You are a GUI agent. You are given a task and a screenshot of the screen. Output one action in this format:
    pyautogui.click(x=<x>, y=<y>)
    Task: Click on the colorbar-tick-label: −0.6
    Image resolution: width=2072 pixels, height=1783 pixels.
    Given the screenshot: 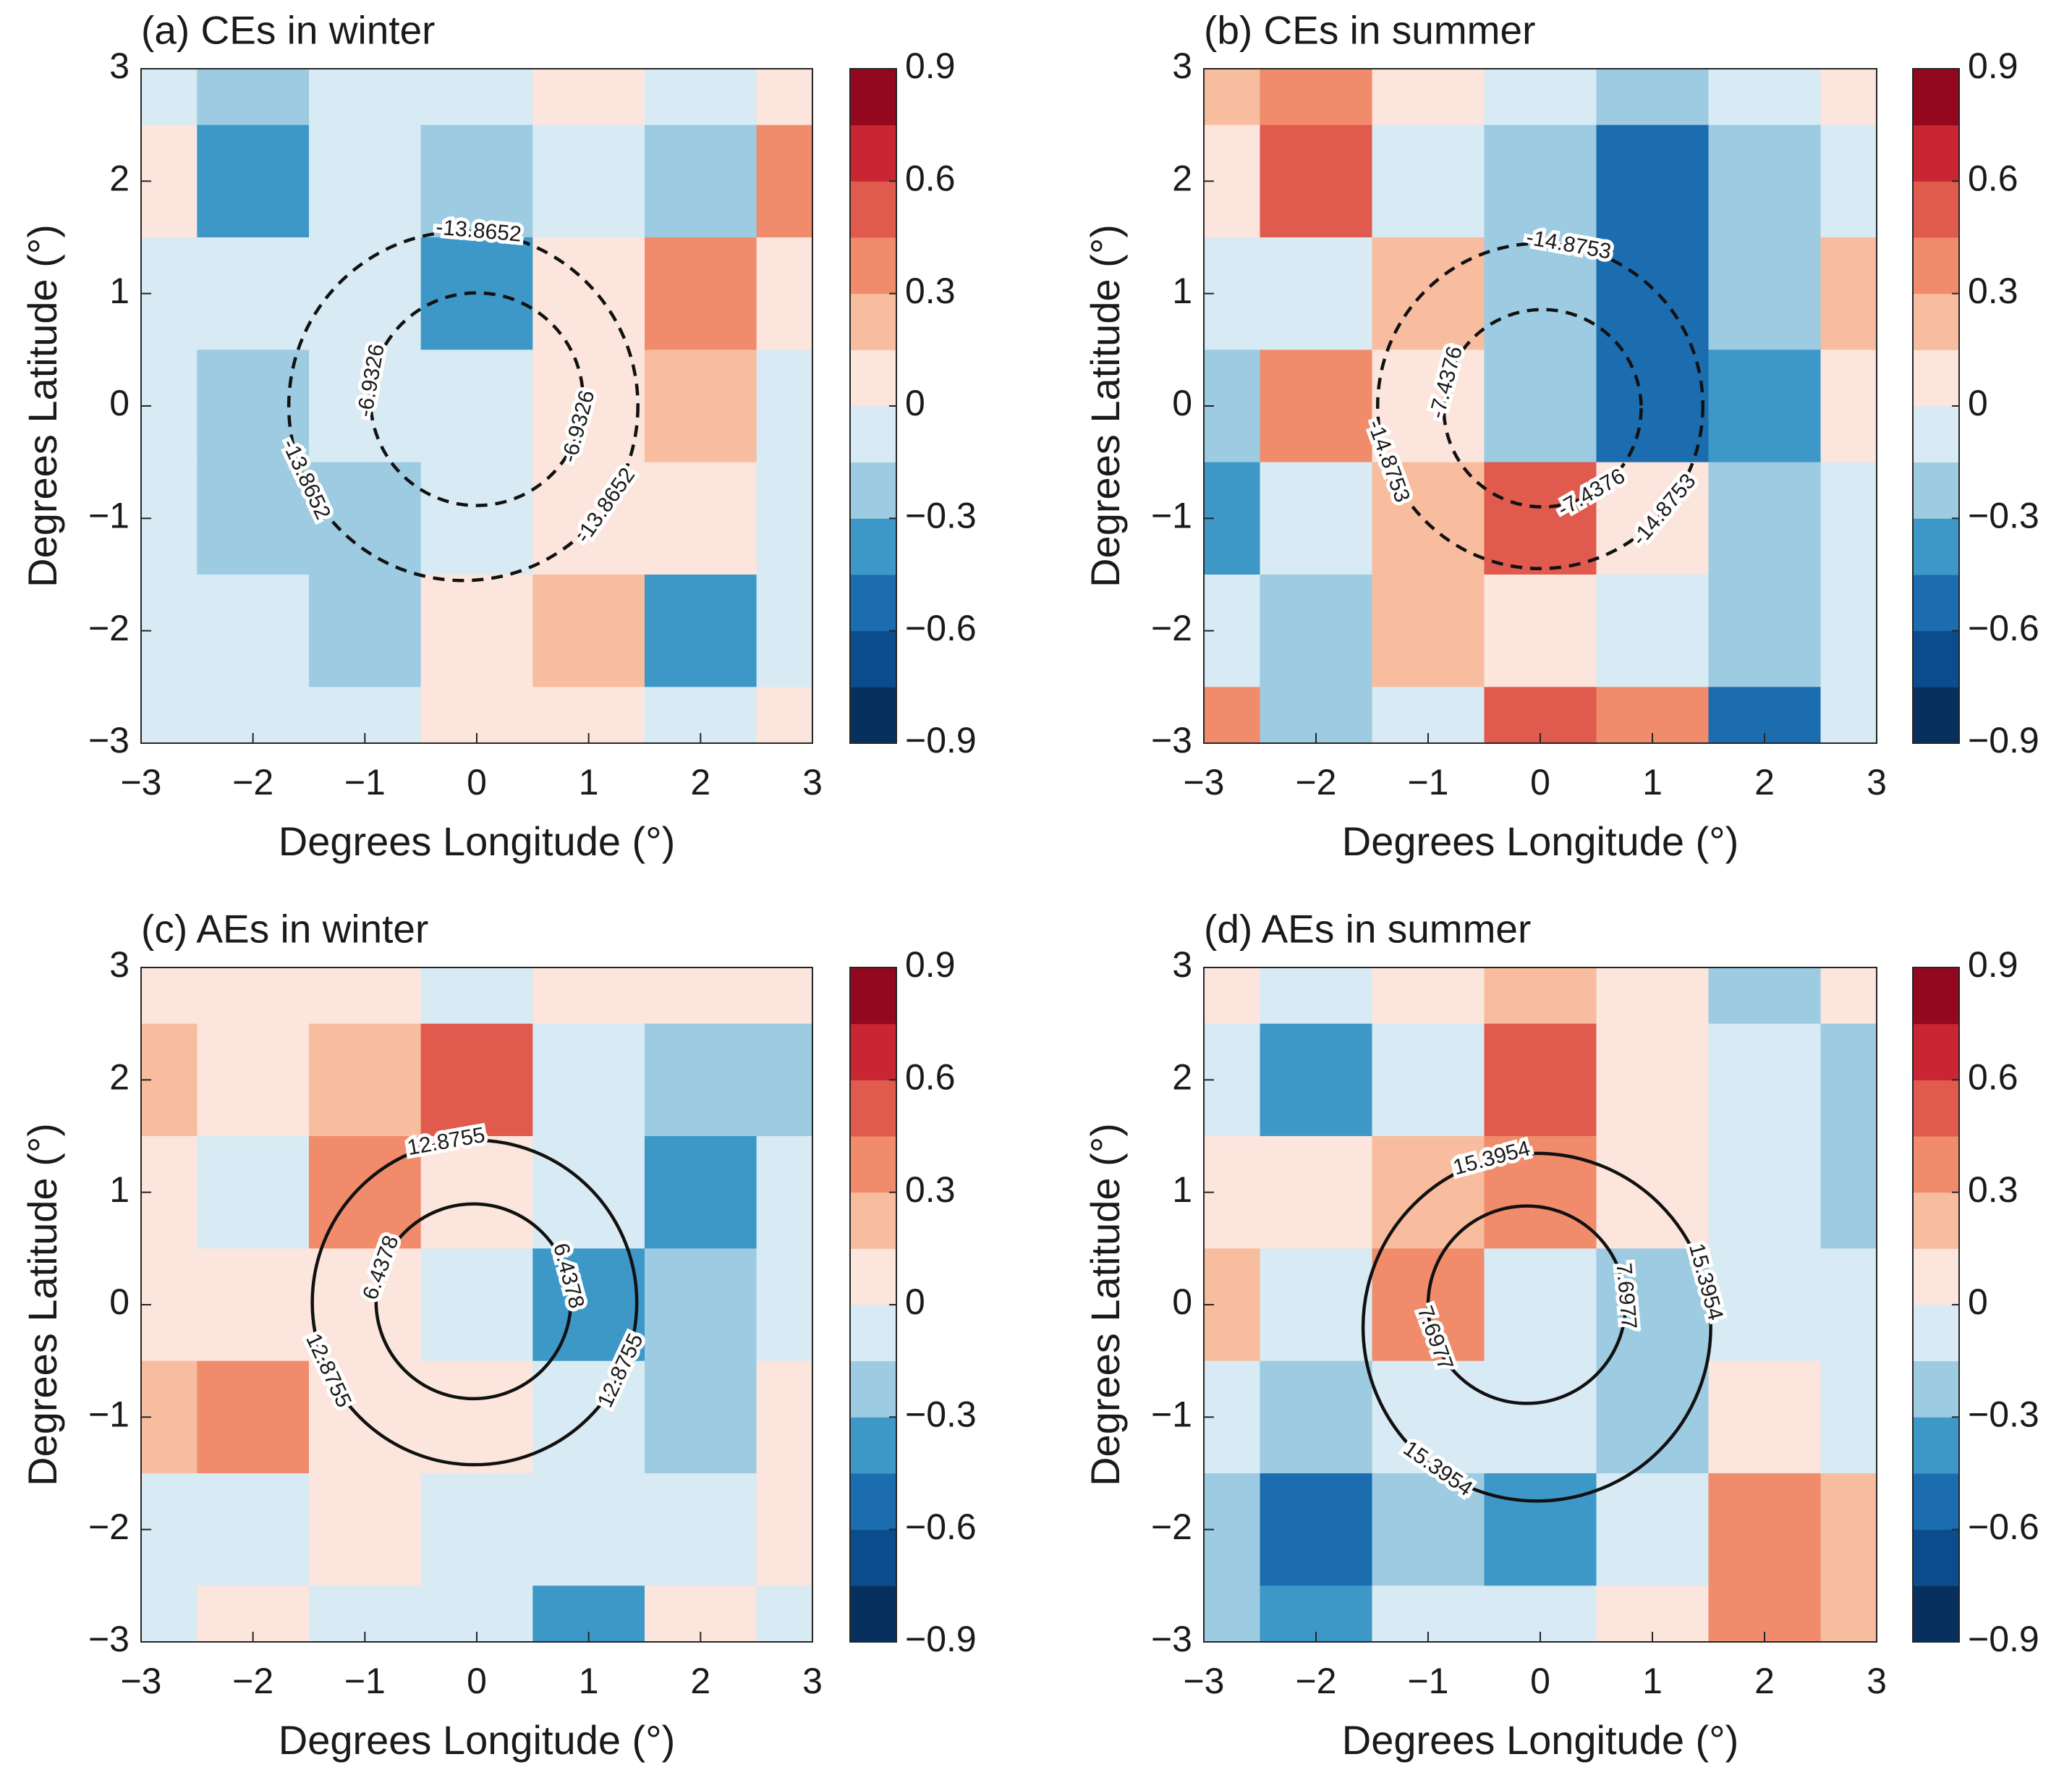 What is the action you would take?
    pyautogui.click(x=941, y=1527)
    